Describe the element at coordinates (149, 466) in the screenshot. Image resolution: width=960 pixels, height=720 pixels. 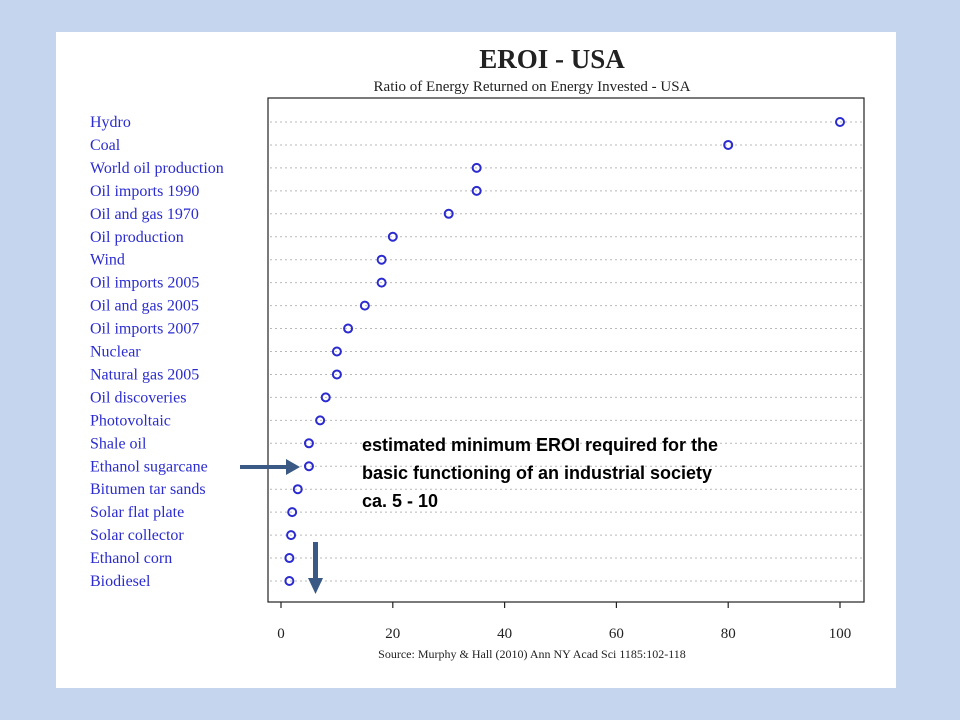
I see `category-label: Ethanol sugarcane` at that location.